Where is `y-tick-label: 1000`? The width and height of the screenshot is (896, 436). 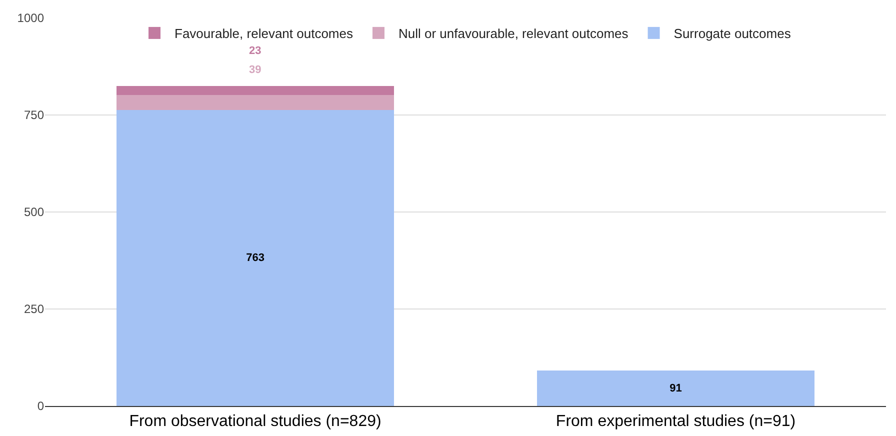 y-tick-label: 1000 is located at coordinates (30, 18).